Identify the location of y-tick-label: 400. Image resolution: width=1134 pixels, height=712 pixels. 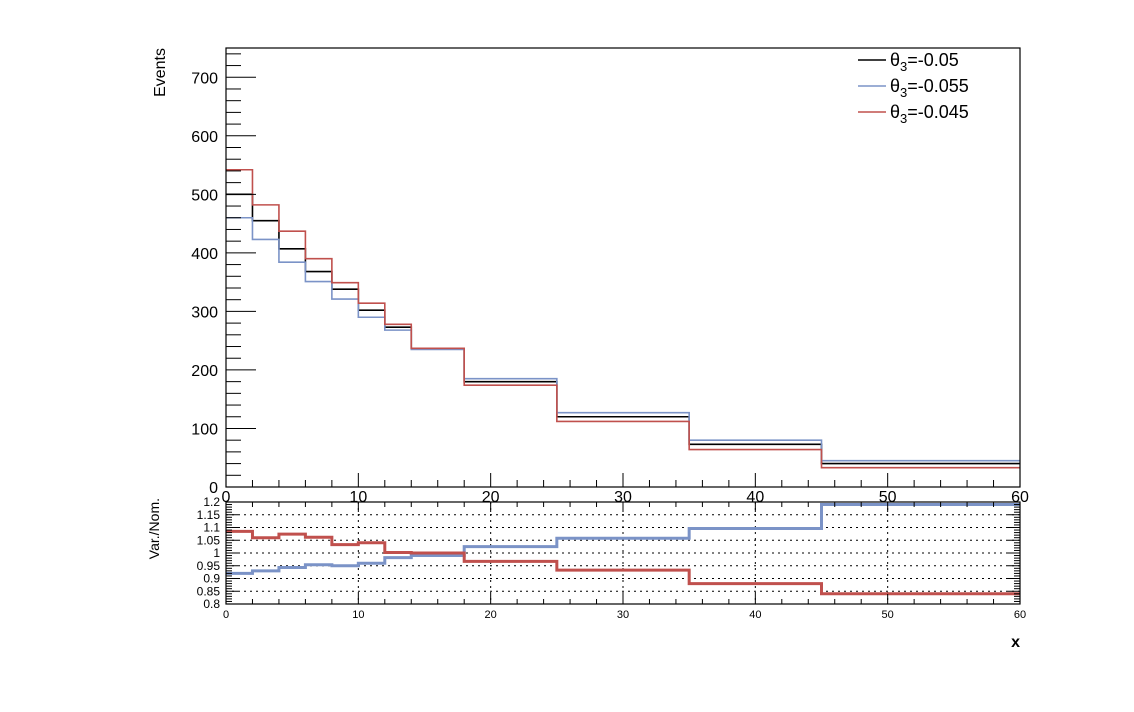
(204, 254).